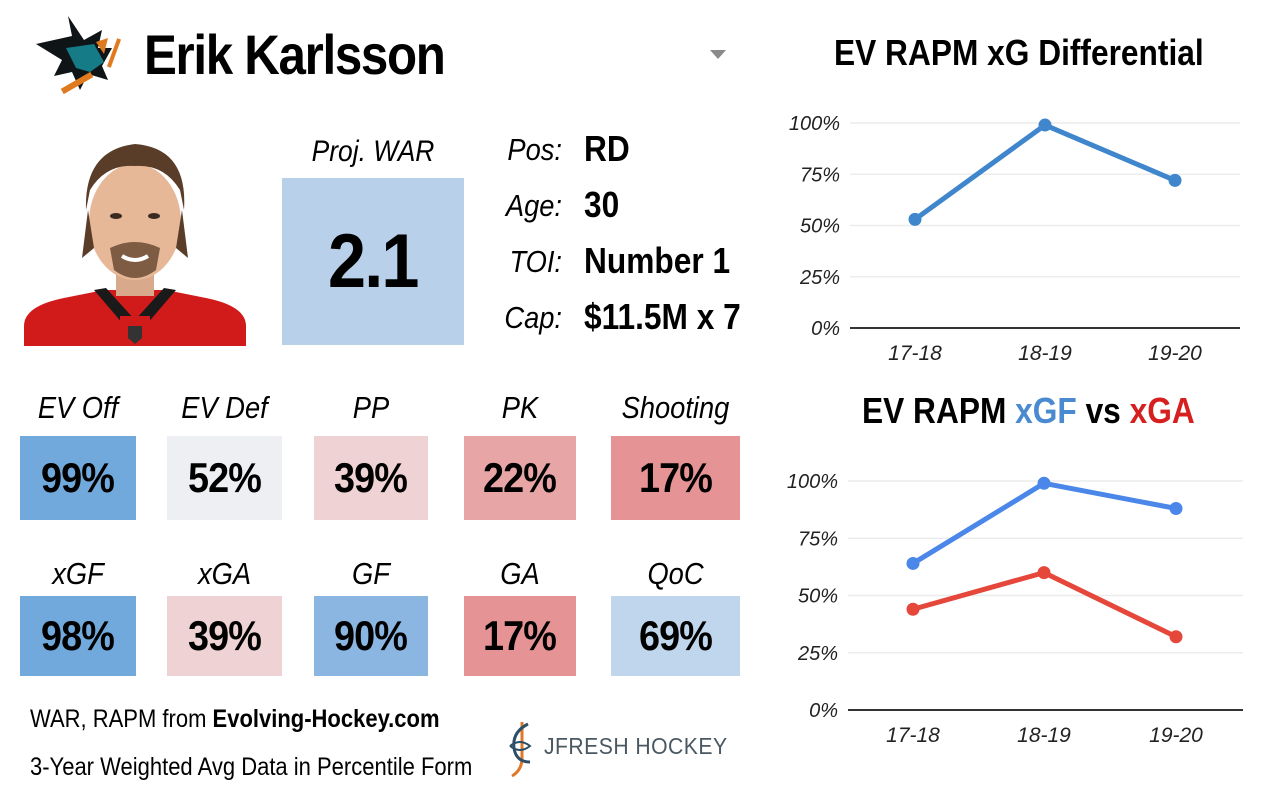 This screenshot has width=1266, height=808. Describe the element at coordinates (520, 573) in the screenshot. I see `stat-label: GA` at that location.